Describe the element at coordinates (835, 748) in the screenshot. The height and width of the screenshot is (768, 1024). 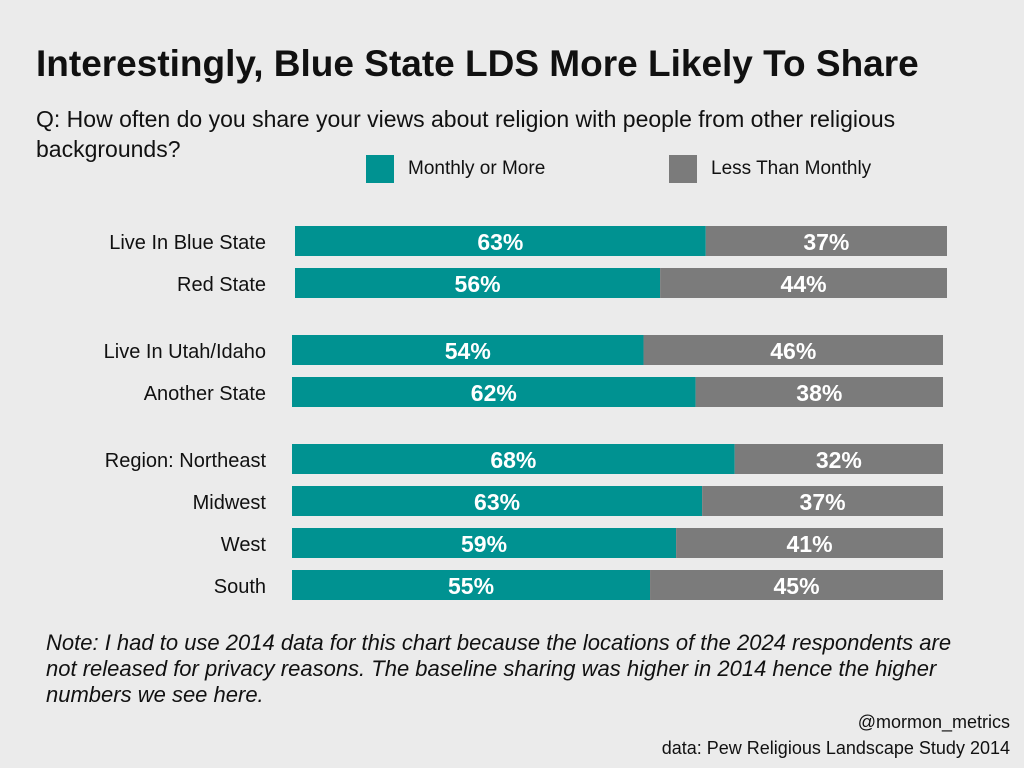
I see `source-text: data: Pew Religious Landscape Study 2014` at that location.